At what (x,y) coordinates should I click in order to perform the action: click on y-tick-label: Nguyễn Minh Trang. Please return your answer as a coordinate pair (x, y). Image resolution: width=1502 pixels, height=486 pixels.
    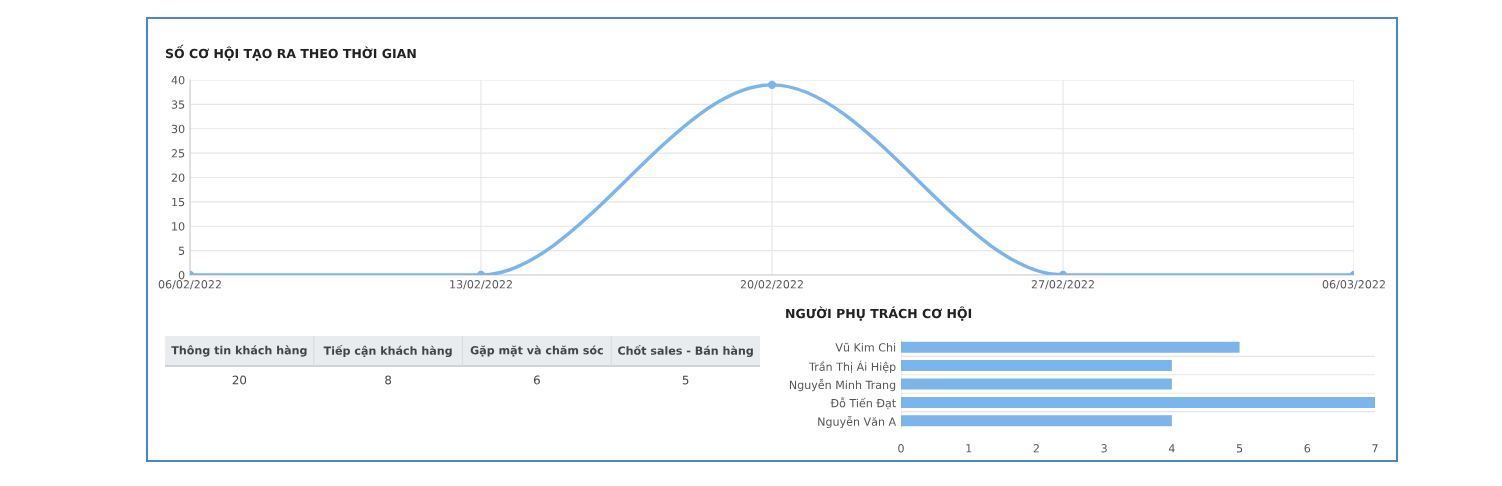
    Looking at the image, I should click on (842, 385).